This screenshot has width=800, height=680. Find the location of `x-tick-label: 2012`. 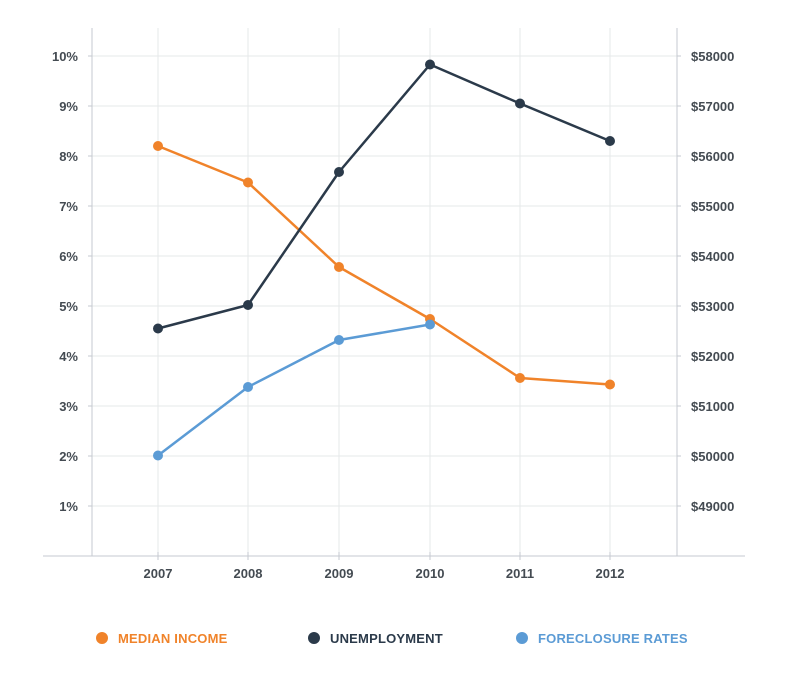

x-tick-label: 2012 is located at coordinates (610, 573).